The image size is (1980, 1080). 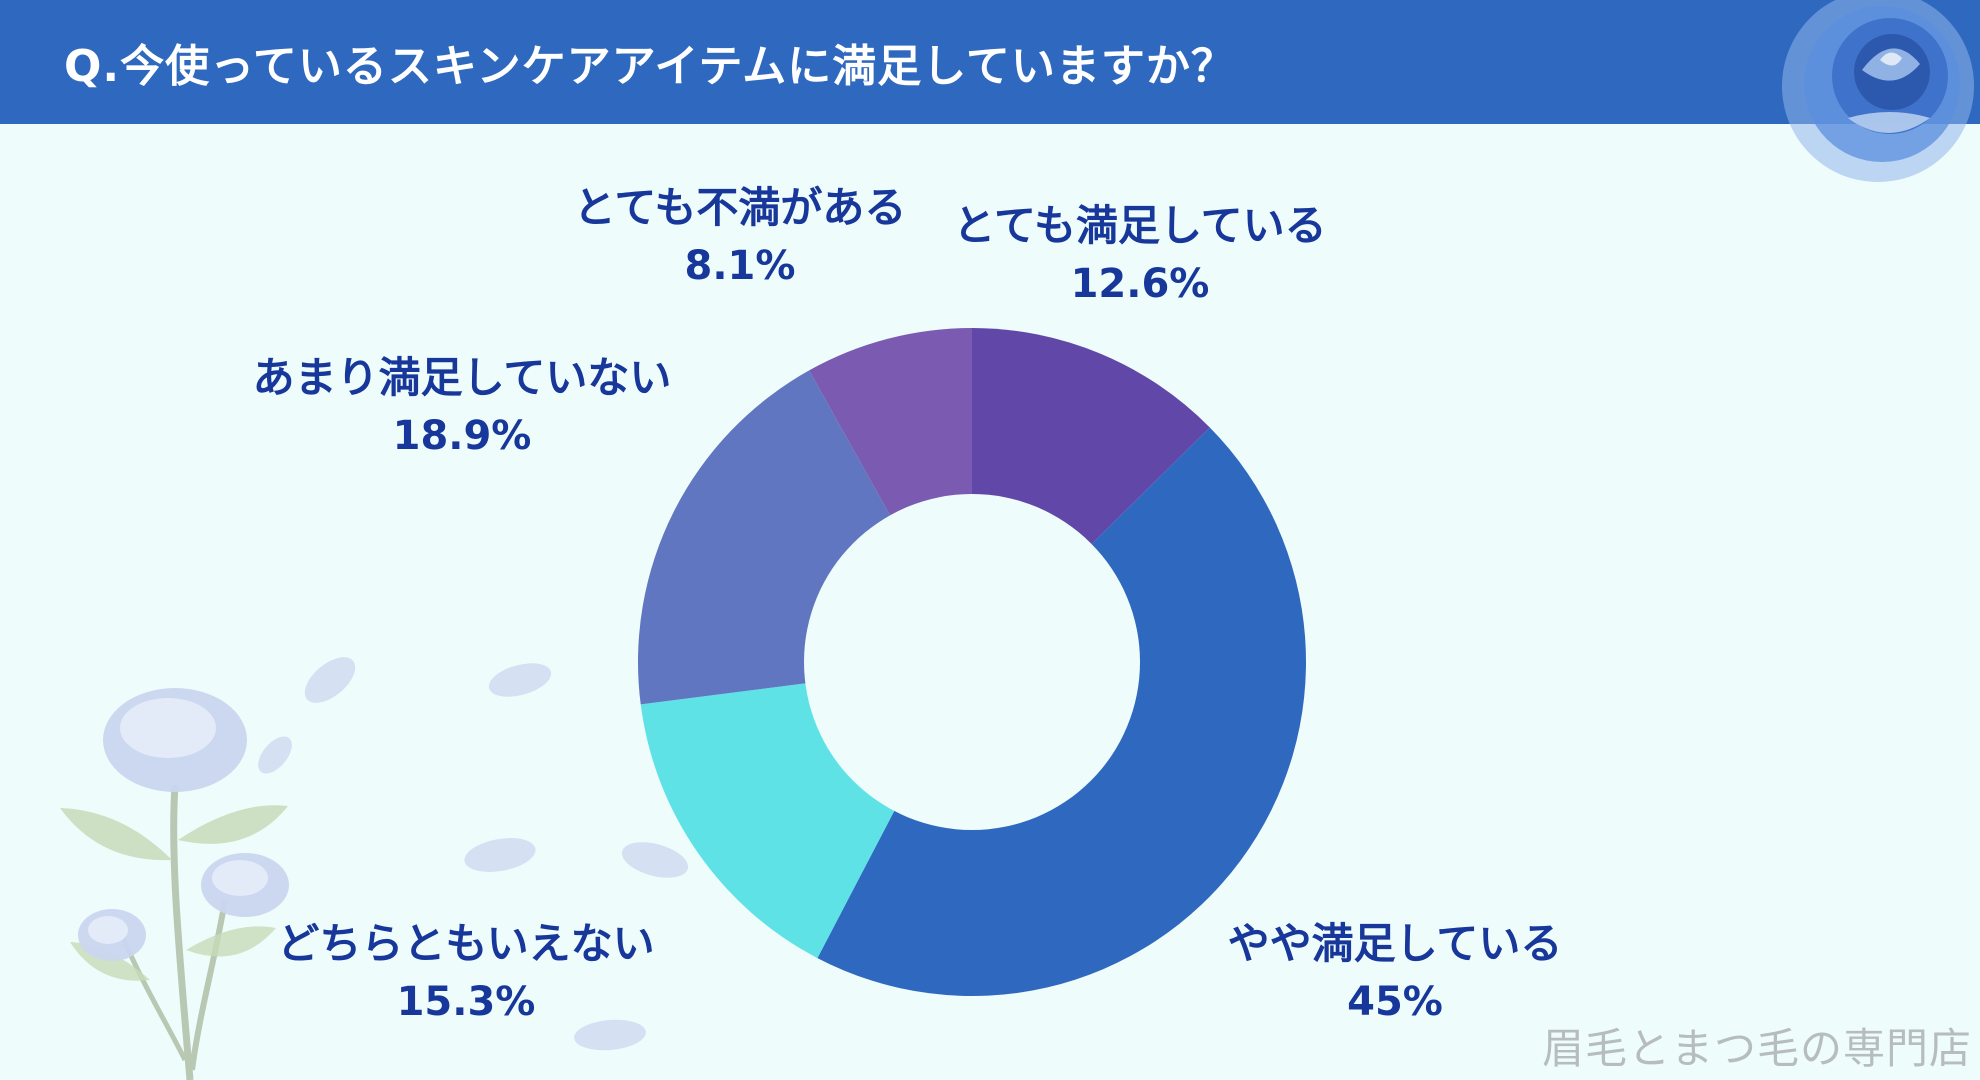 I want to click on header-bar: Q.今使っているスキンケアアイテムに満足していますか？, so click(x=990, y=62).